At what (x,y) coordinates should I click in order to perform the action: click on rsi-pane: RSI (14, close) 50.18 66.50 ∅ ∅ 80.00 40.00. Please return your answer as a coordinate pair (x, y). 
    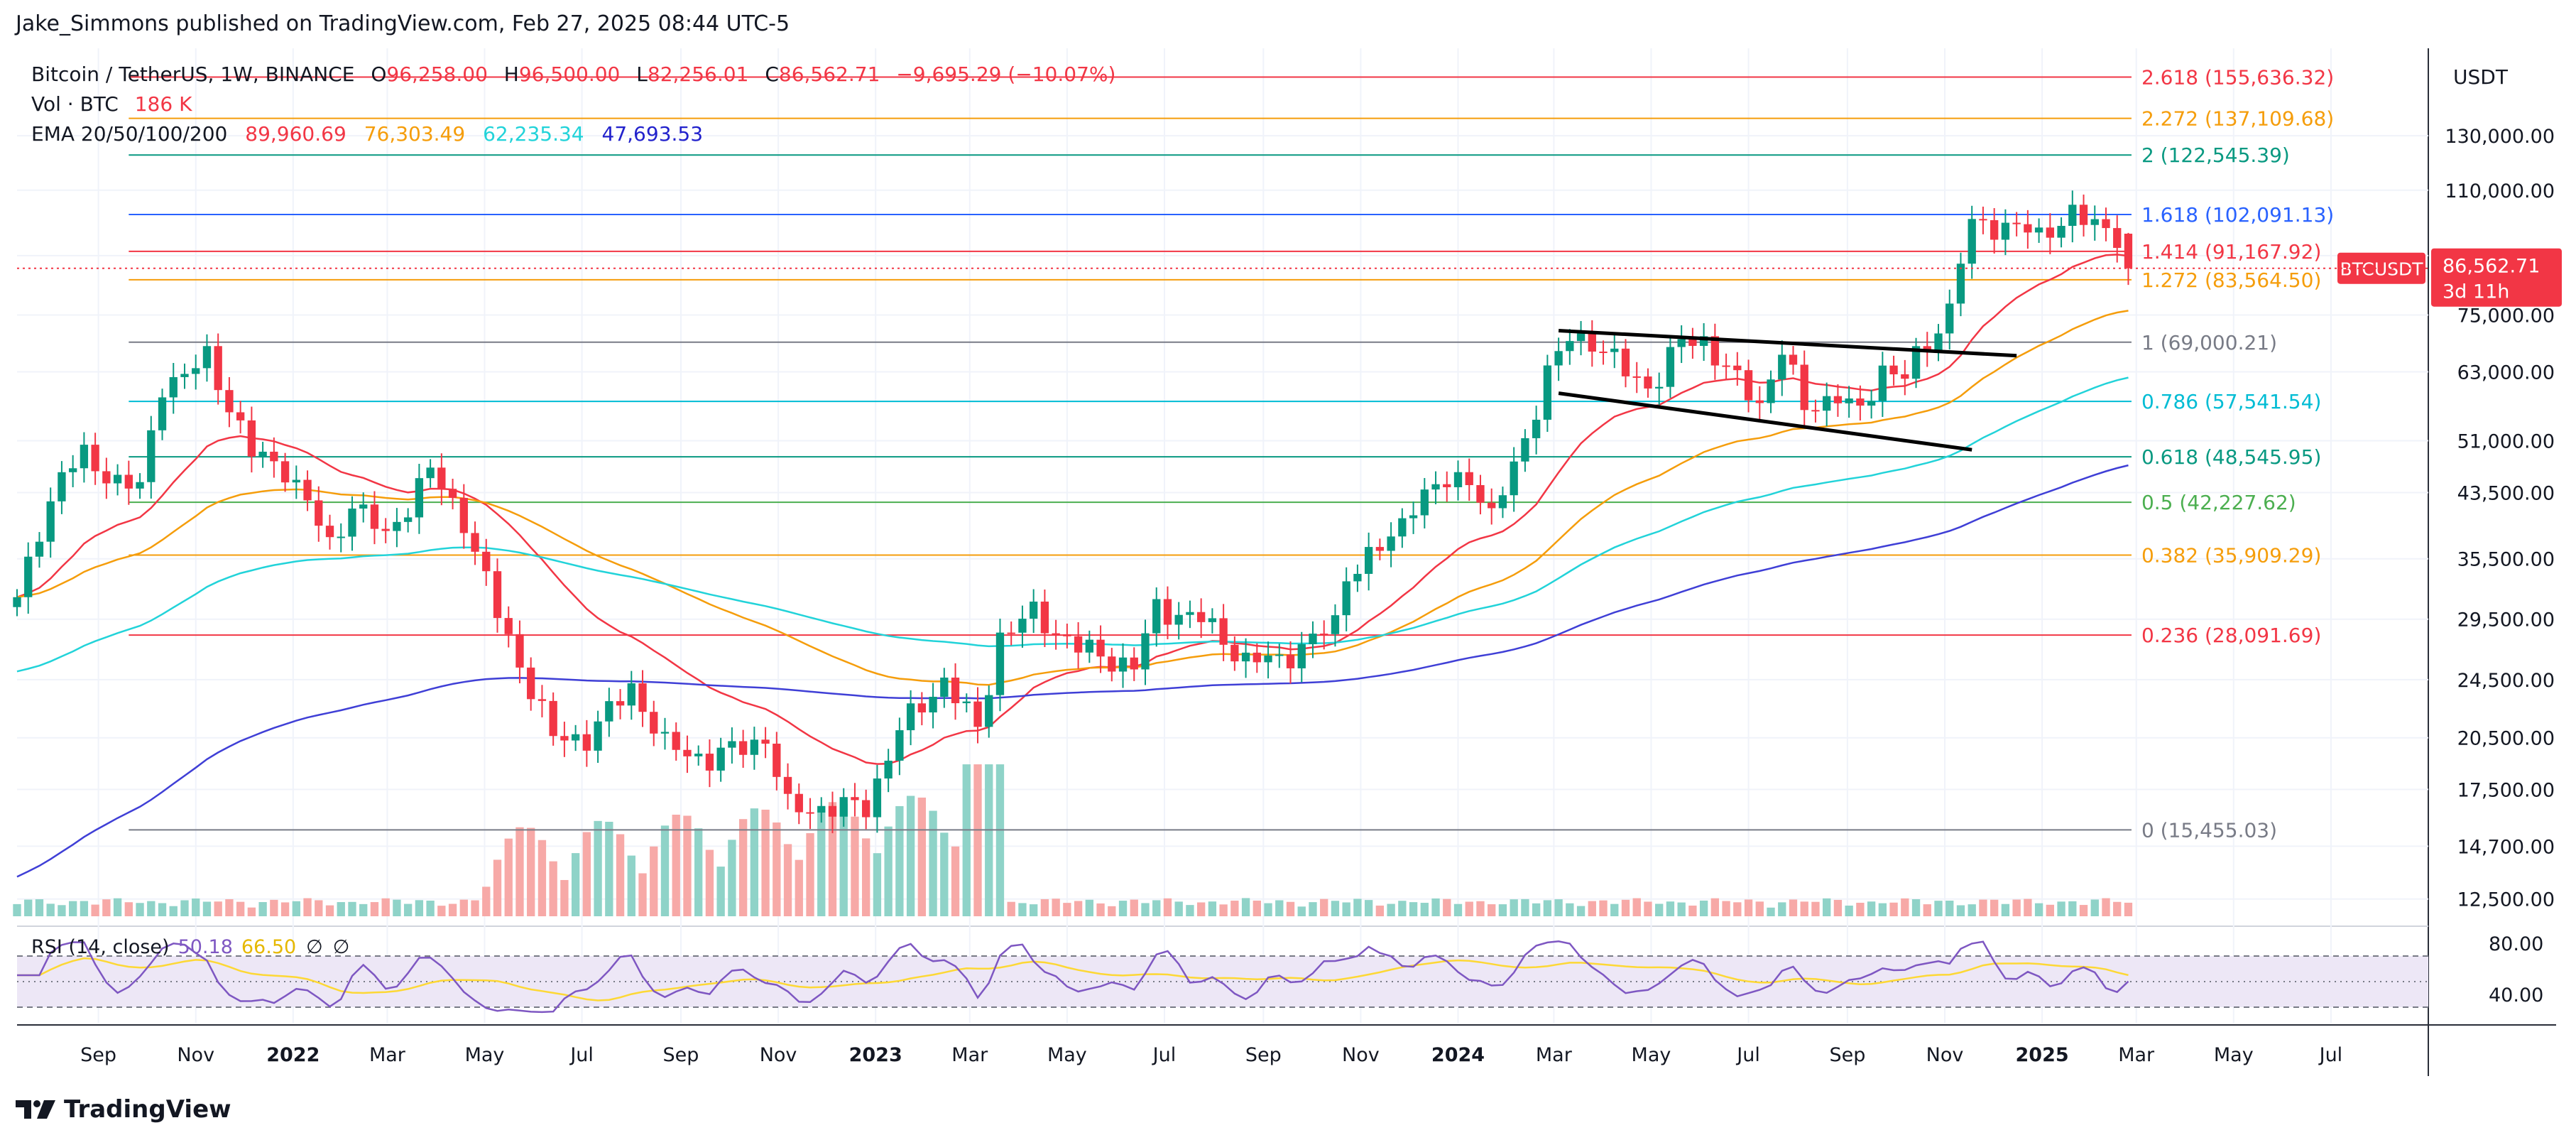
    Looking at the image, I should click on (1280, 973).